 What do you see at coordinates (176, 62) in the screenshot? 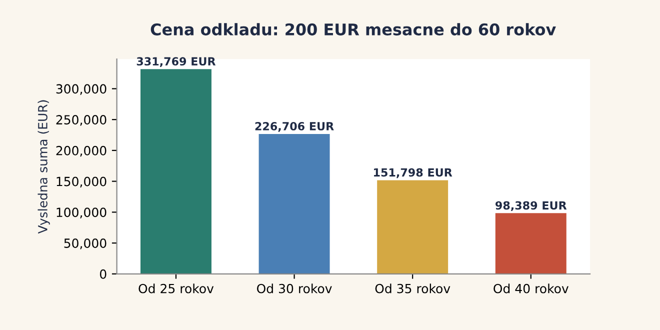
I see `data-label: 331,769 EUR` at bounding box center [176, 62].